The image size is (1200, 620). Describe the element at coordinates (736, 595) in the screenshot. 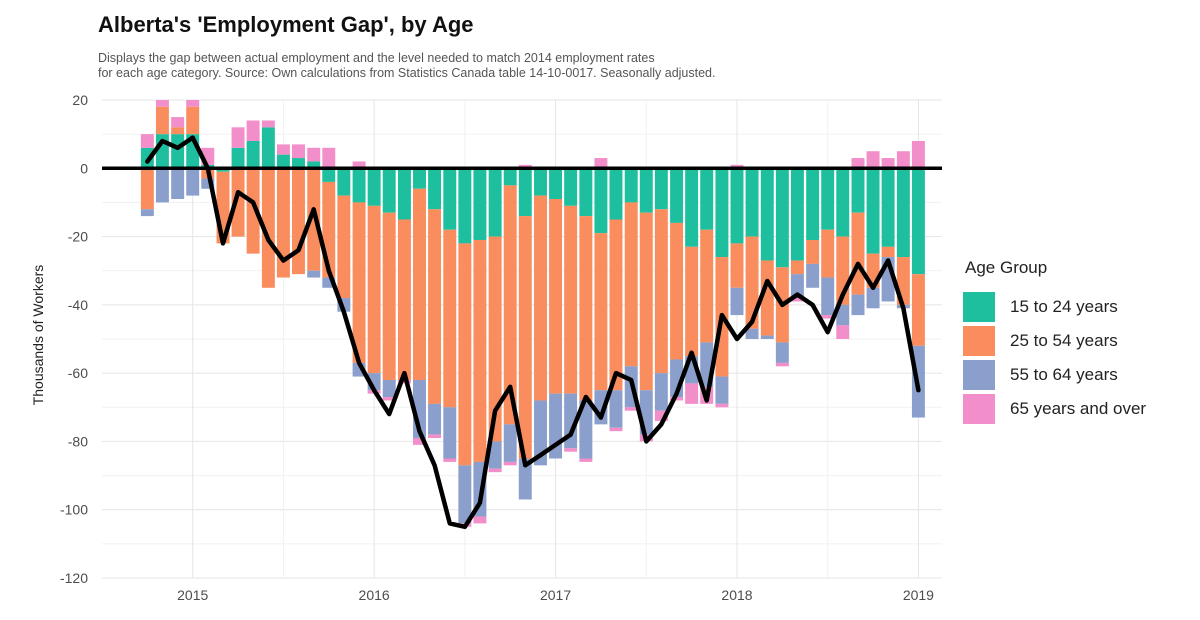

I see `x-tick-label: 2018` at that location.